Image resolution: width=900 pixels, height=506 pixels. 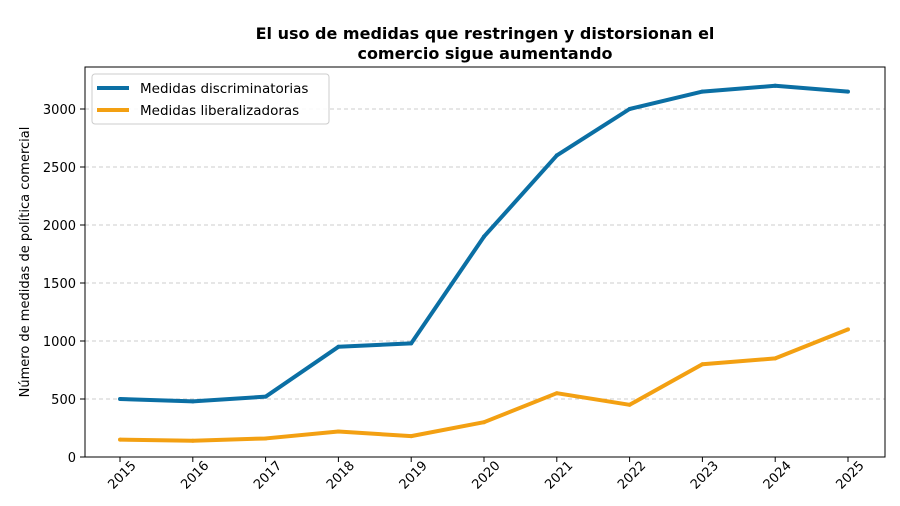 What do you see at coordinates (123, 476) in the screenshot?
I see `x-tick-label: 2015` at bounding box center [123, 476].